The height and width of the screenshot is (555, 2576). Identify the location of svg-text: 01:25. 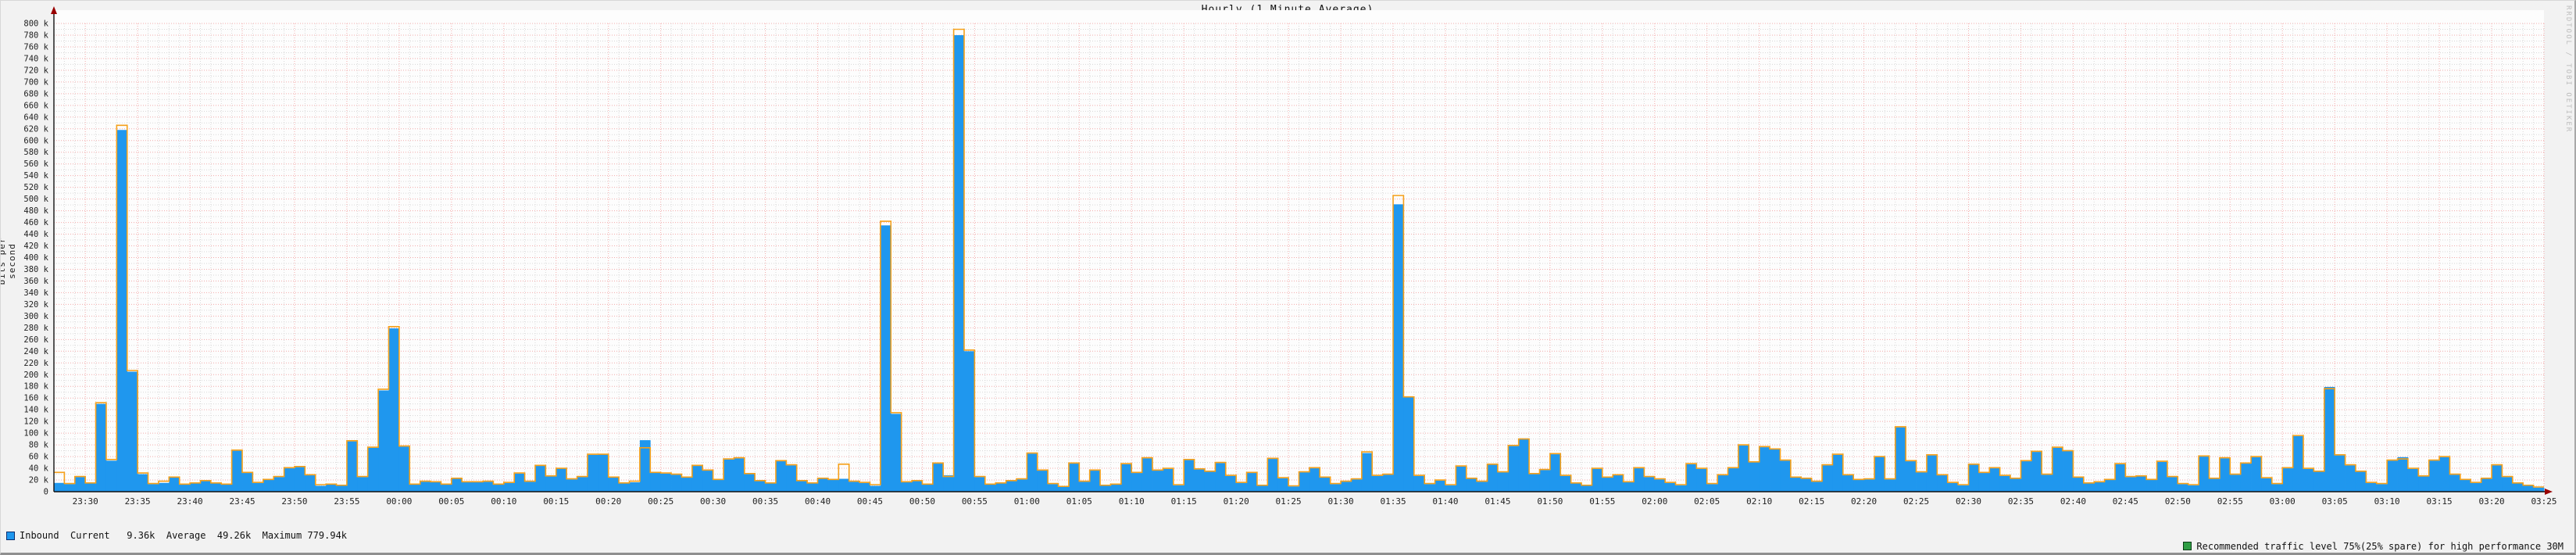
(1289, 501).